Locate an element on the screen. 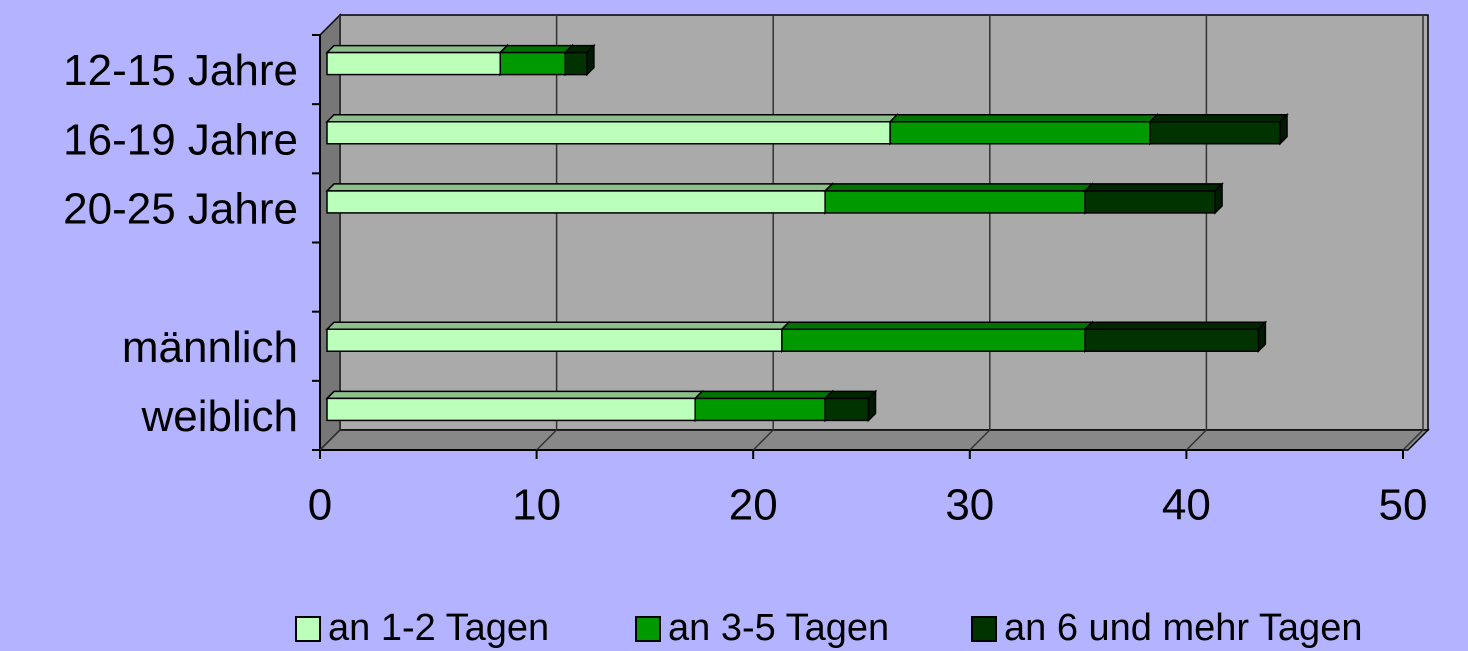 The height and width of the screenshot is (651, 1468). x-tick-label: 10 is located at coordinates (536, 505).